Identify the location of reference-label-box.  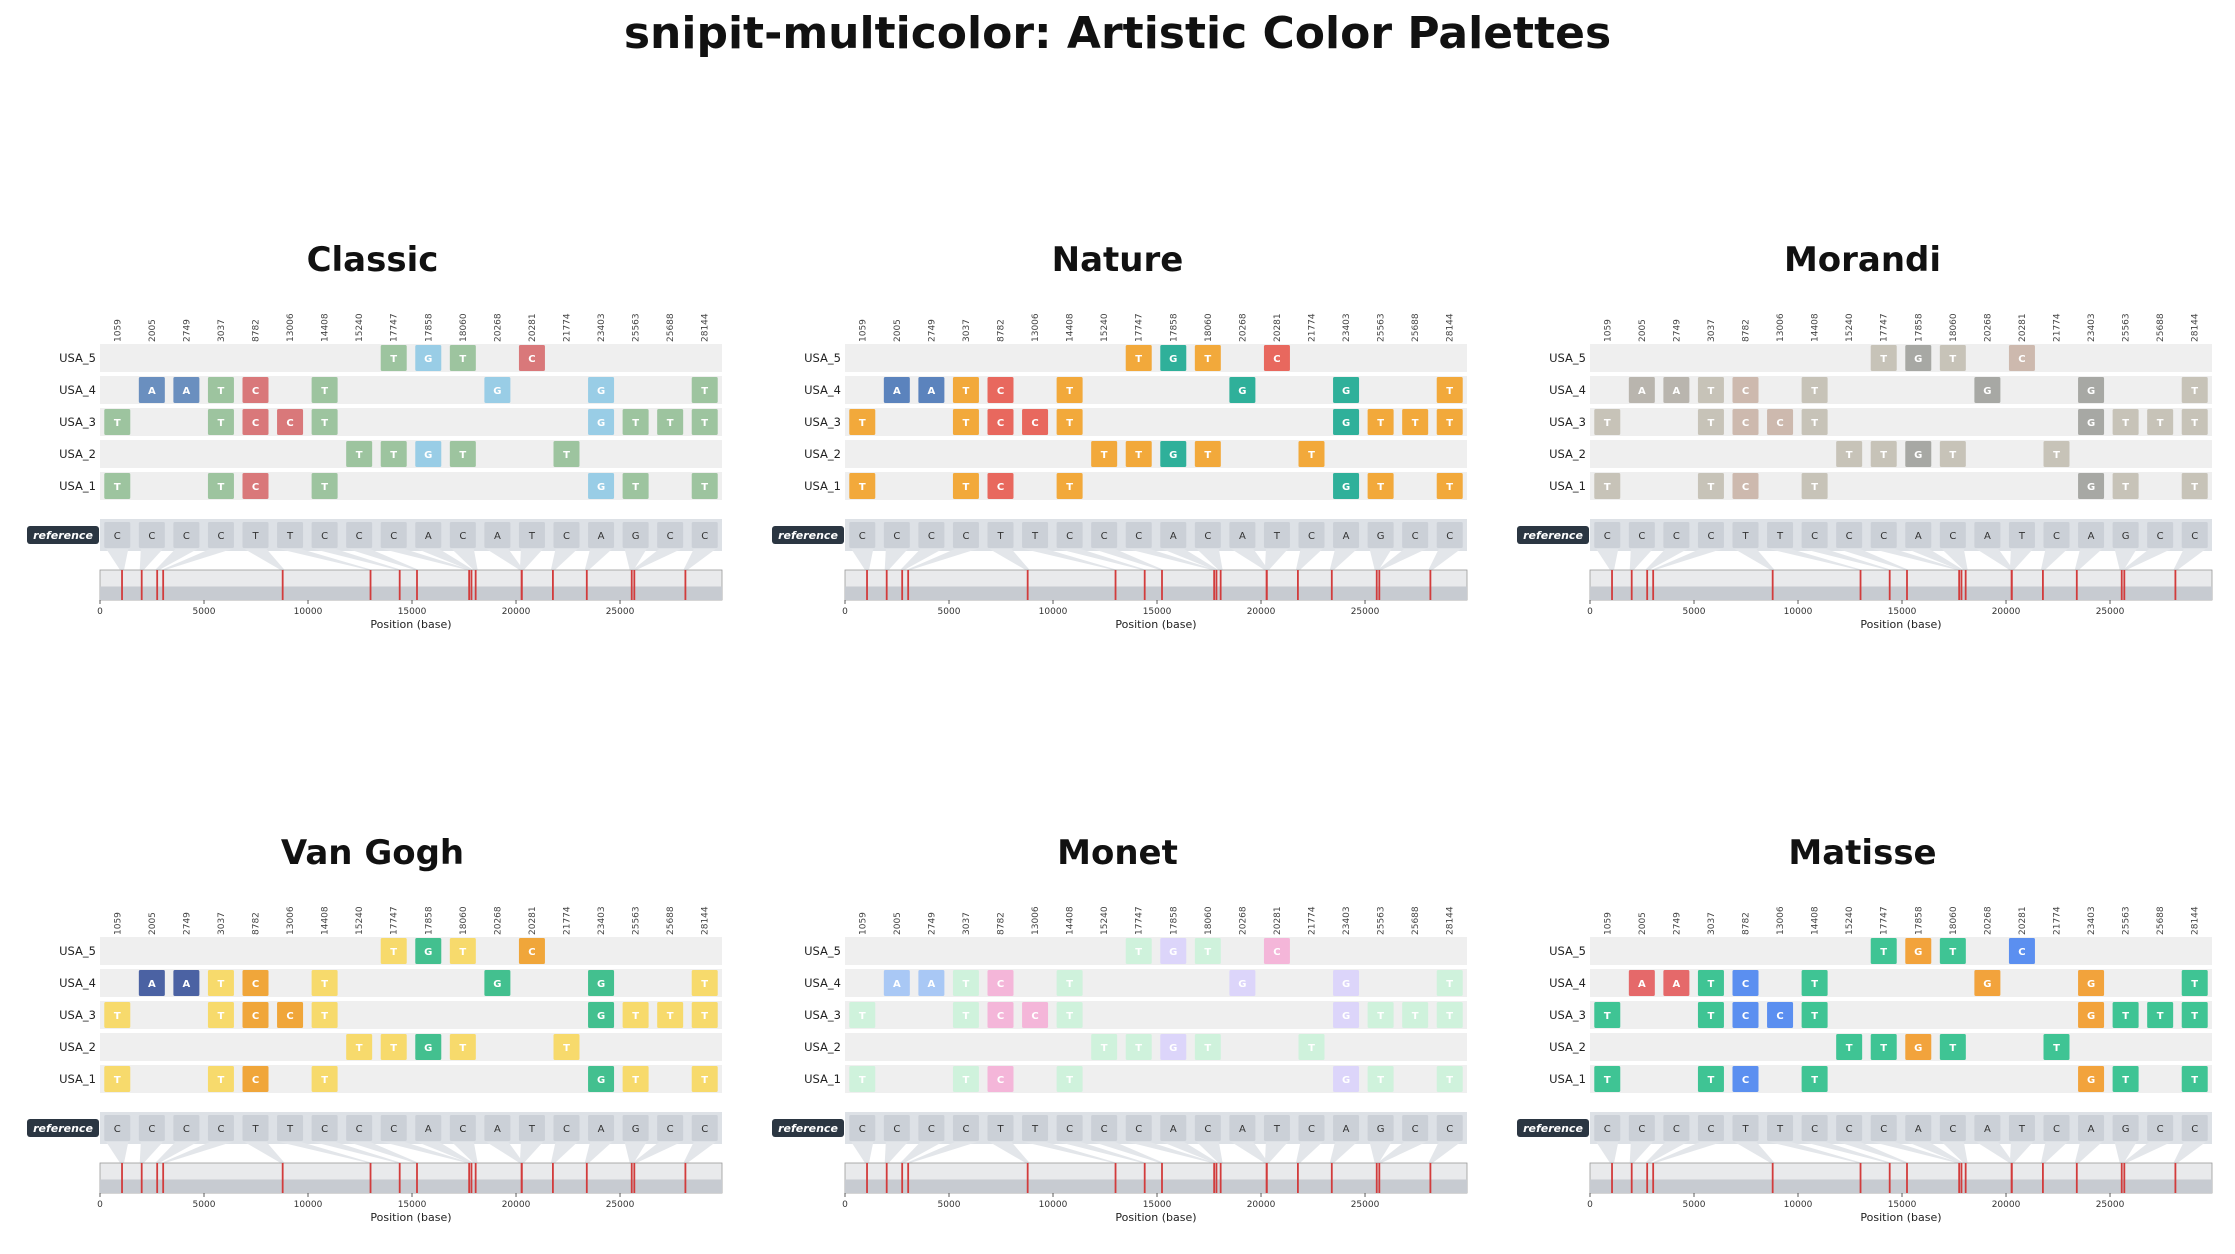
(808, 1128).